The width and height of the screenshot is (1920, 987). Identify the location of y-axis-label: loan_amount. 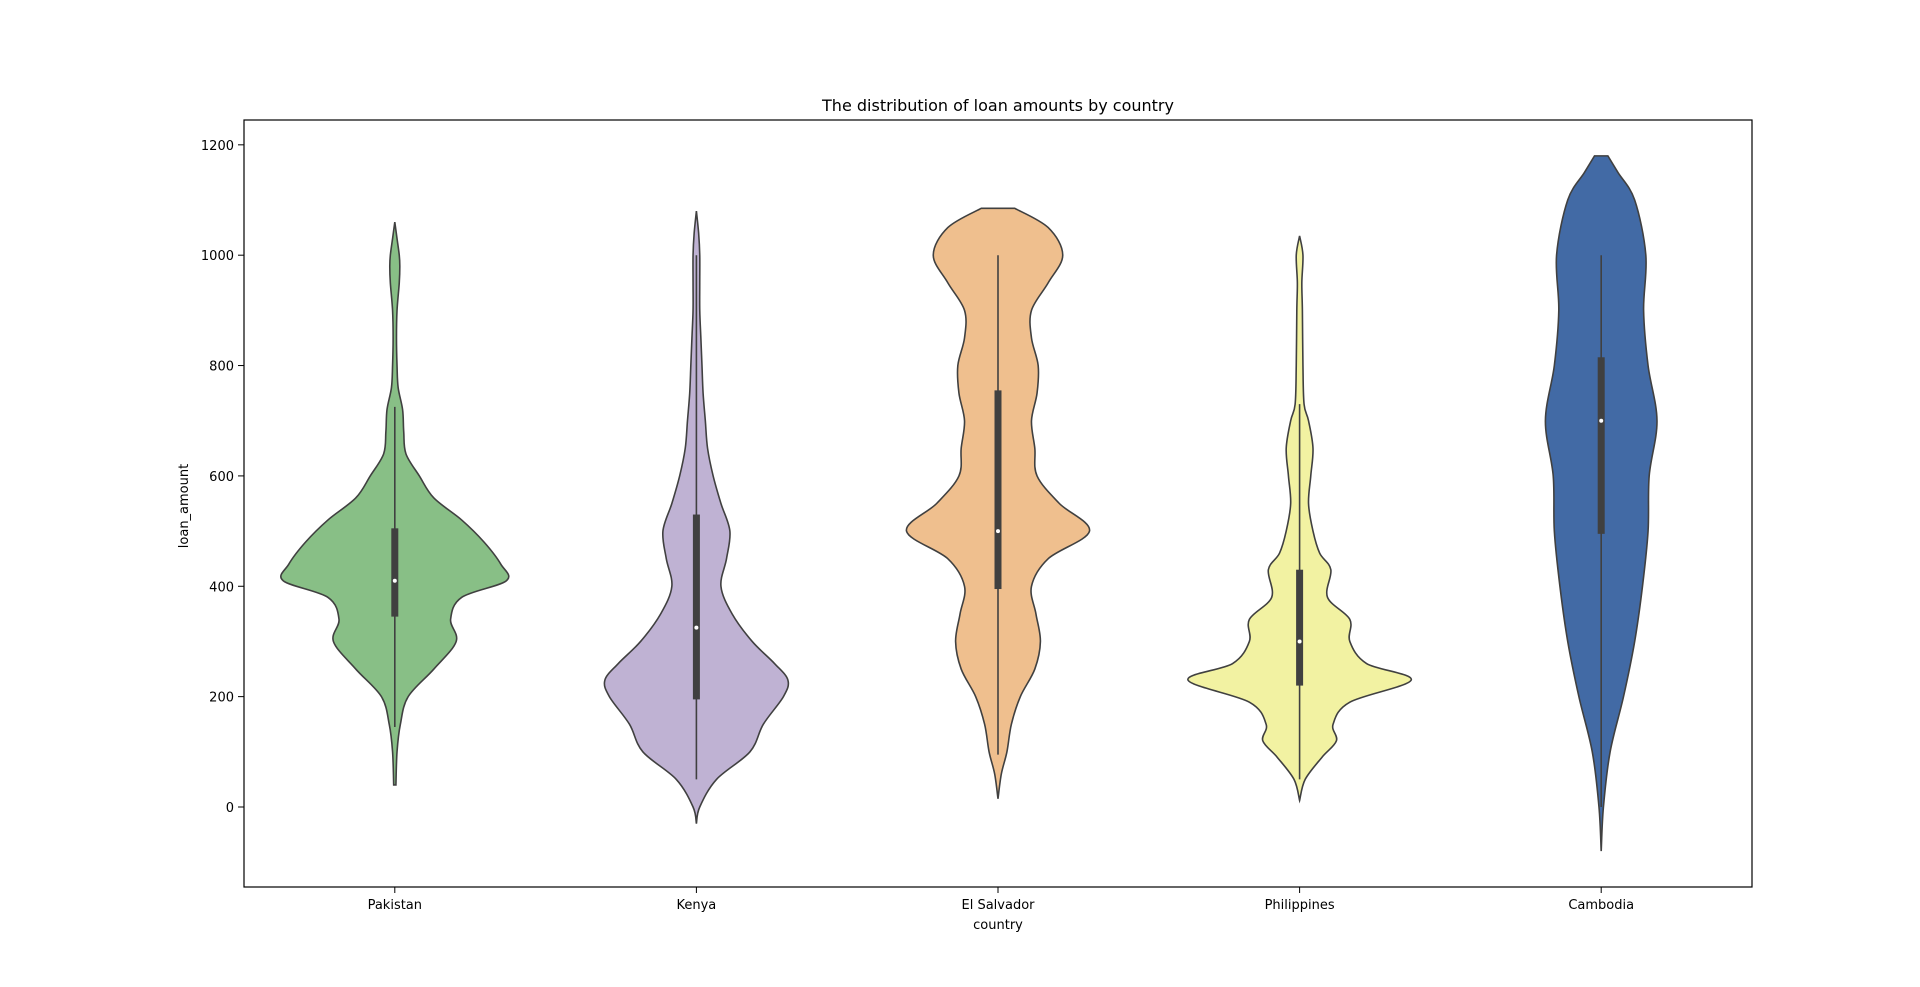
(184, 506).